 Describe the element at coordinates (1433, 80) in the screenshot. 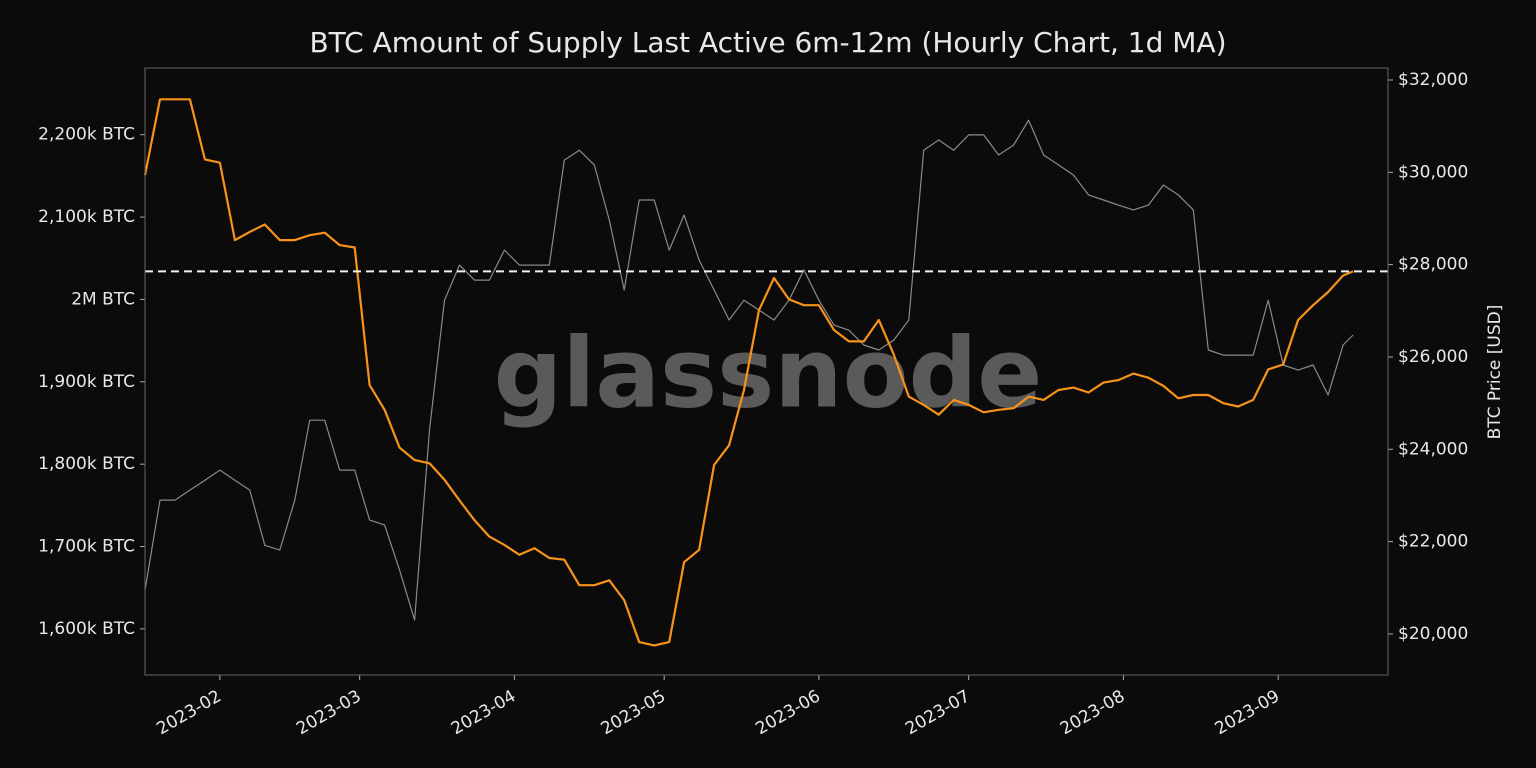

I see `y2-tick-label: $32,000` at that location.